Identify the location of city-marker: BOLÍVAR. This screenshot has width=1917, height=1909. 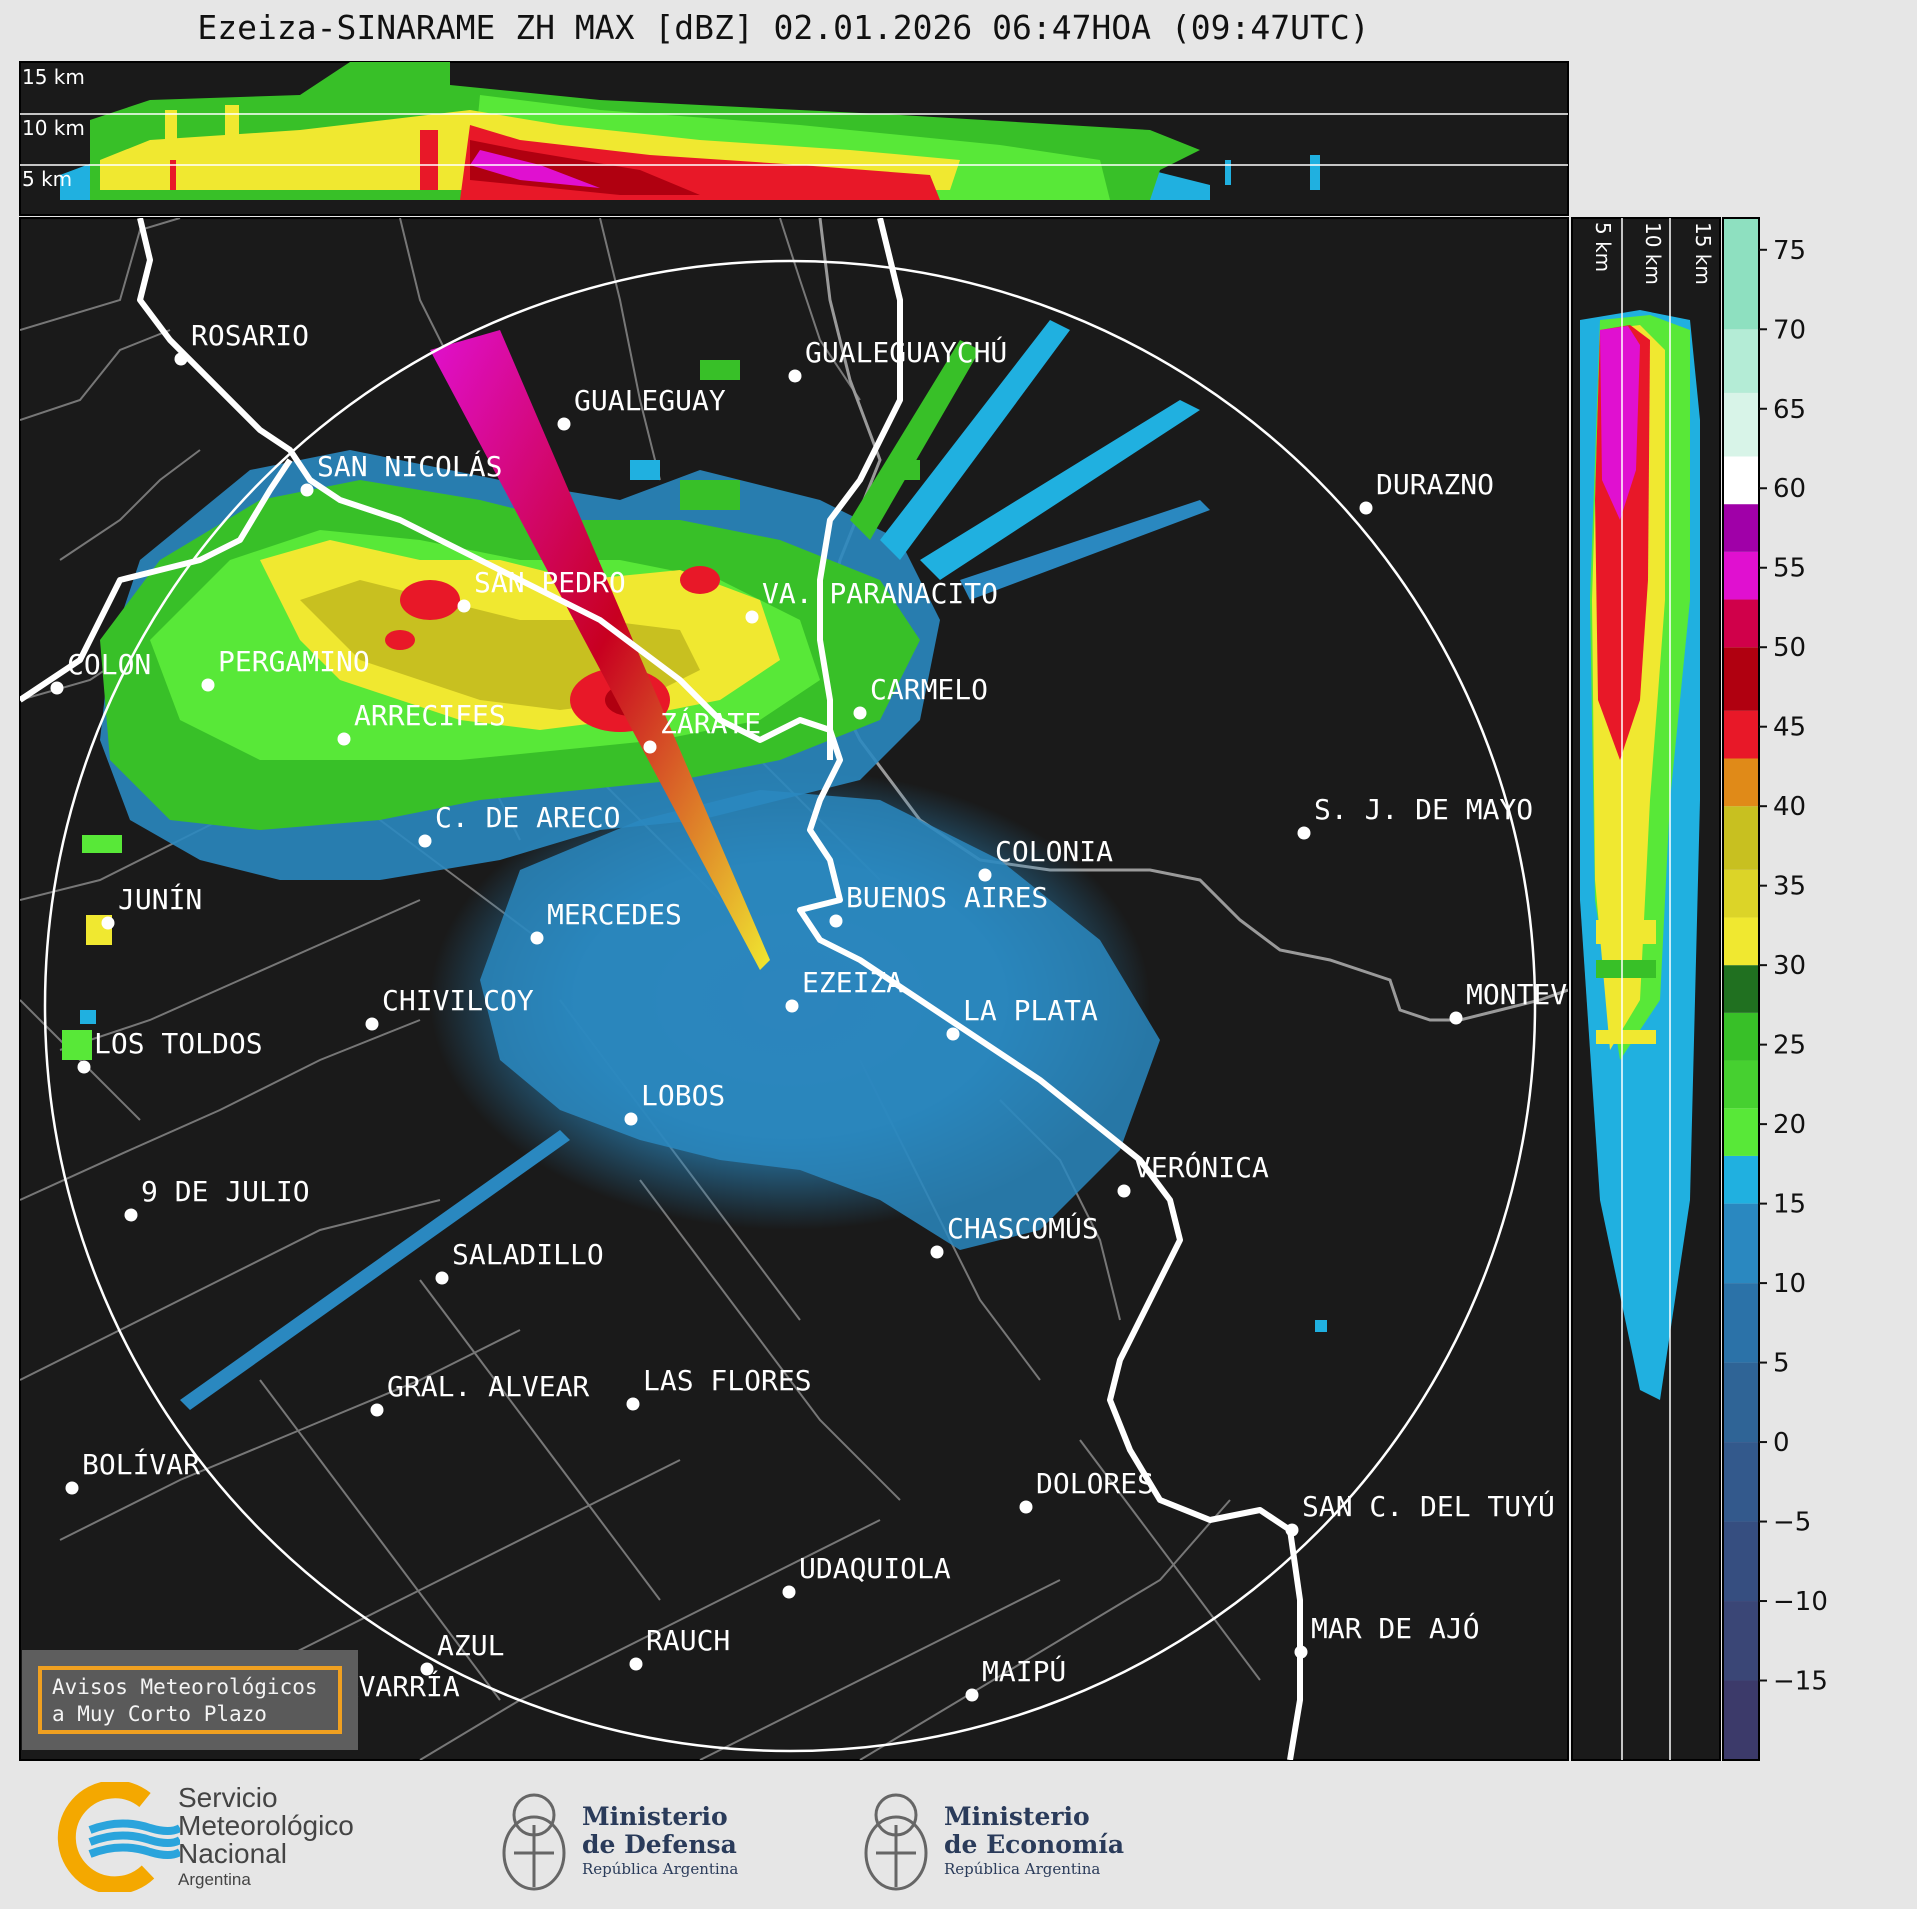
(132, 1471).